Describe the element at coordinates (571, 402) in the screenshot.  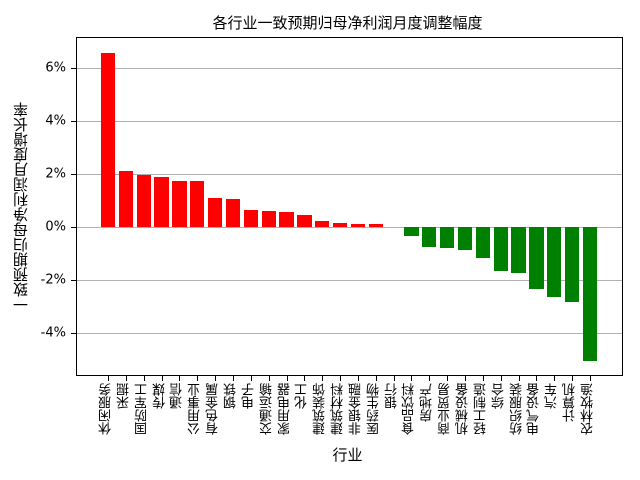
I see `x-tick-label: 计算机` at that location.